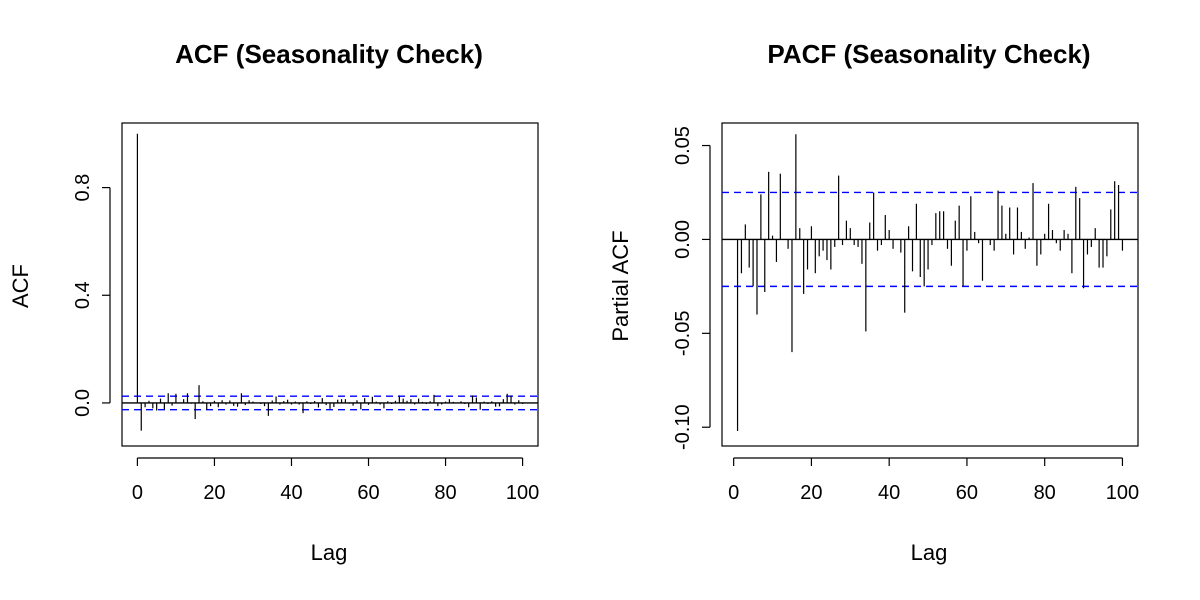 This screenshot has height=600, width=1200. I want to click on acf-x-tick-label: 0, so click(137, 493).